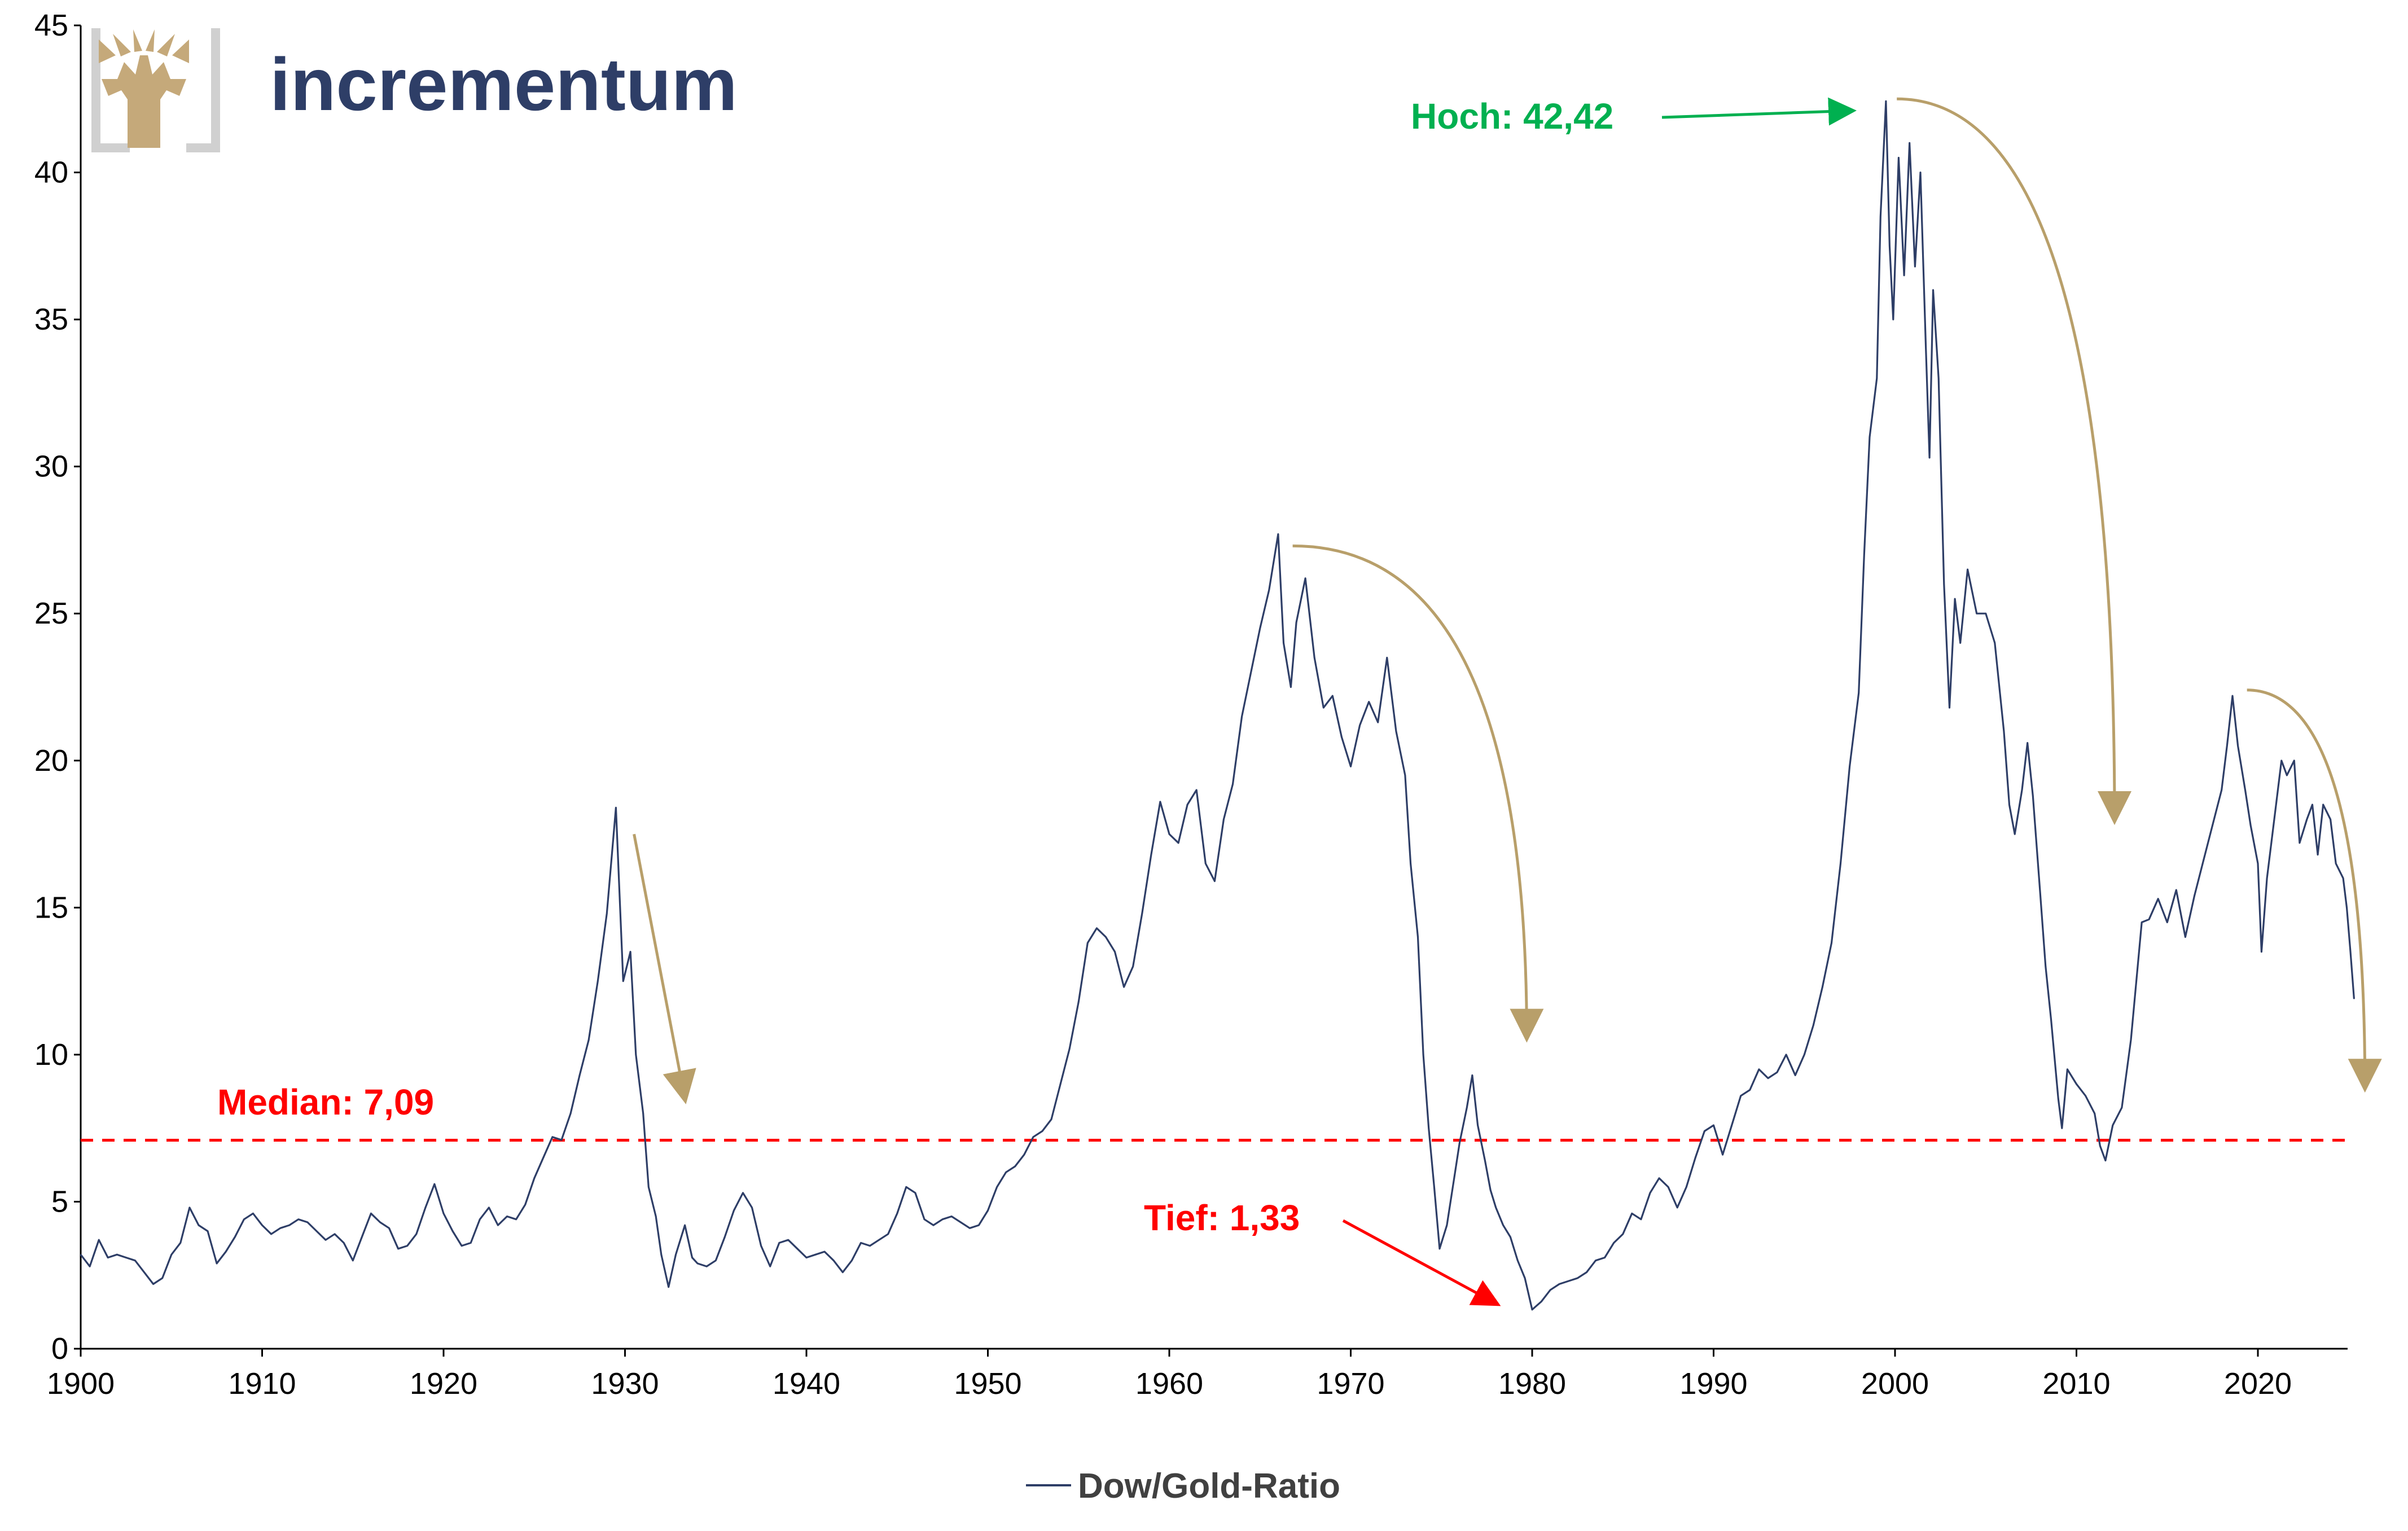 The width and height of the screenshot is (2408, 1531). I want to click on x-tick-label: 1900, so click(81, 1384).